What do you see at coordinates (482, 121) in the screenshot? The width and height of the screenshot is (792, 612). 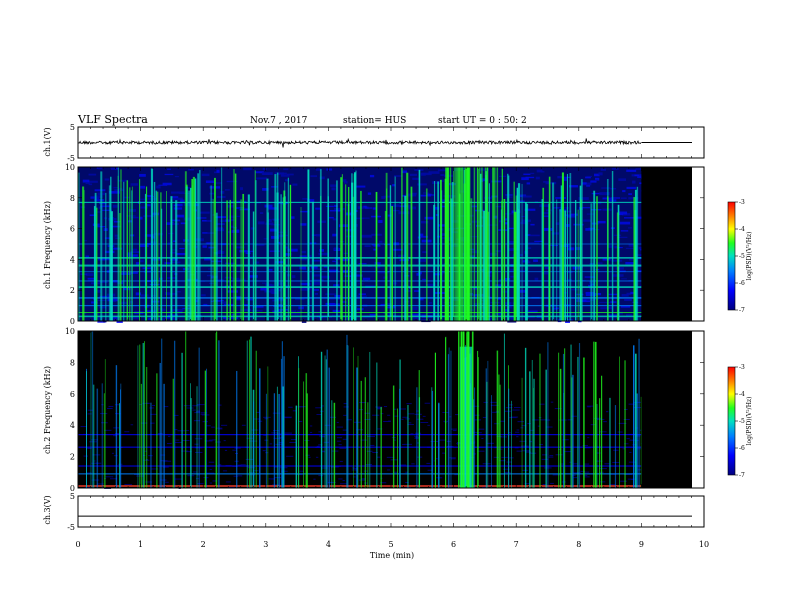 I see `start-time-label: start UT = 0 : 50: 2` at bounding box center [482, 121].